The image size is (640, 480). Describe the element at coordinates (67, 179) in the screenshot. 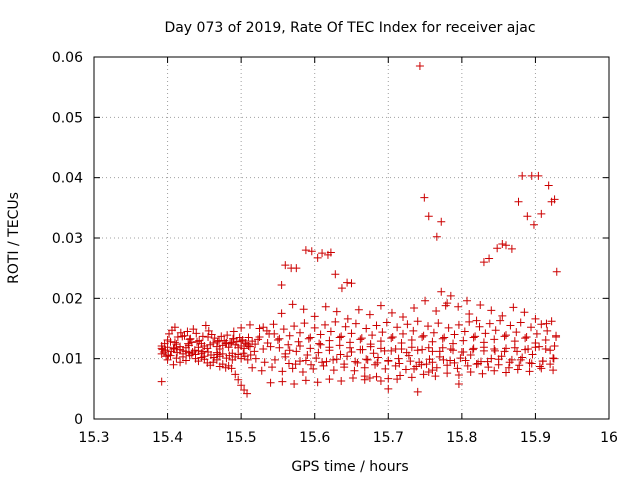

I see `y-tick-label: 0.04` at that location.